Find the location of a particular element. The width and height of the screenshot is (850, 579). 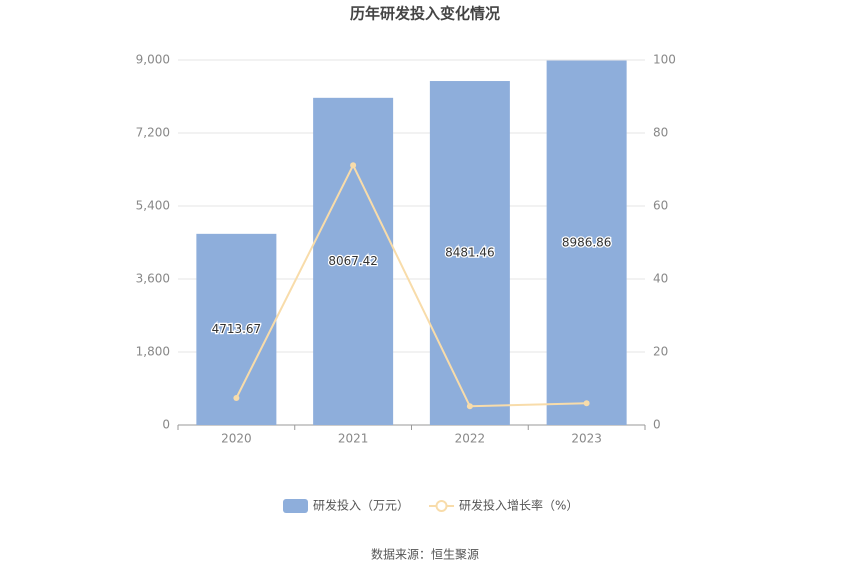

y-tick-label: 7,200 is located at coordinates (153, 133).